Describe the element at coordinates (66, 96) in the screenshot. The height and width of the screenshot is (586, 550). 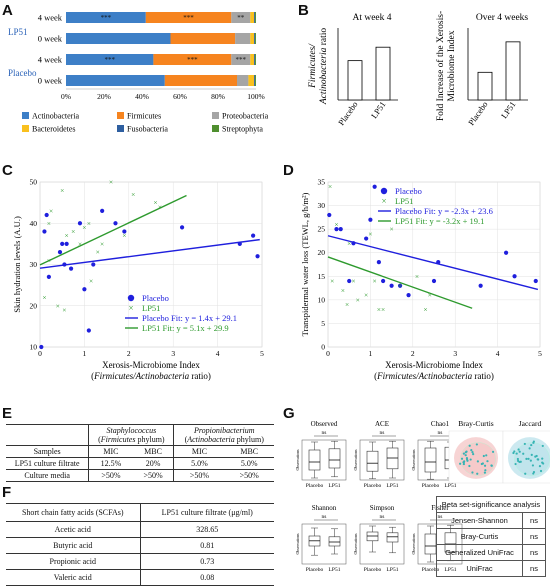
I see `x-tick-label: 0%` at that location.